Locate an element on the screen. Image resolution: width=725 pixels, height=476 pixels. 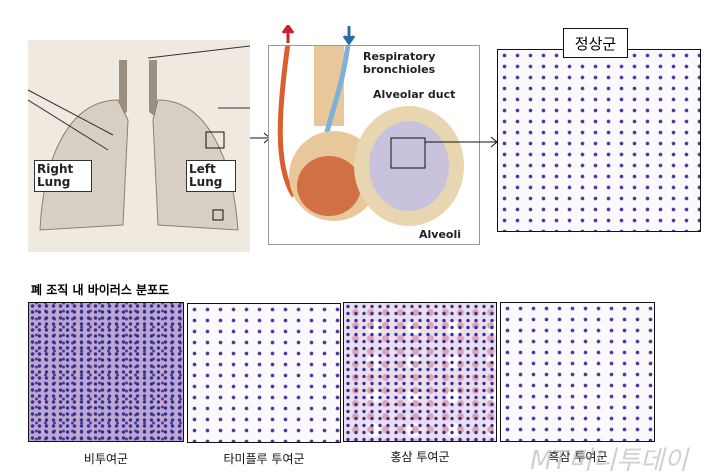
right-lung-label: Right Lung is located at coordinates (63, 176).